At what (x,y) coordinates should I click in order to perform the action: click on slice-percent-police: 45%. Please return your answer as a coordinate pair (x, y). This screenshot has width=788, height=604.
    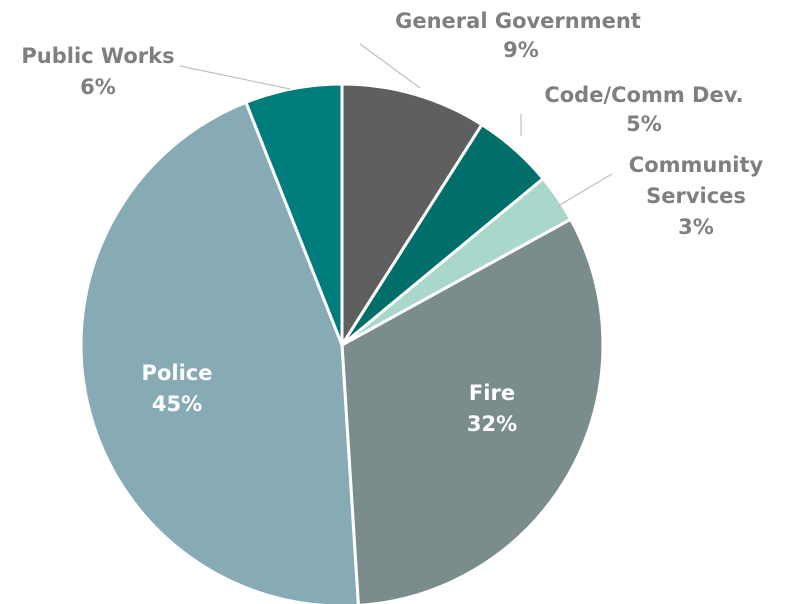
    Looking at the image, I should click on (177, 404).